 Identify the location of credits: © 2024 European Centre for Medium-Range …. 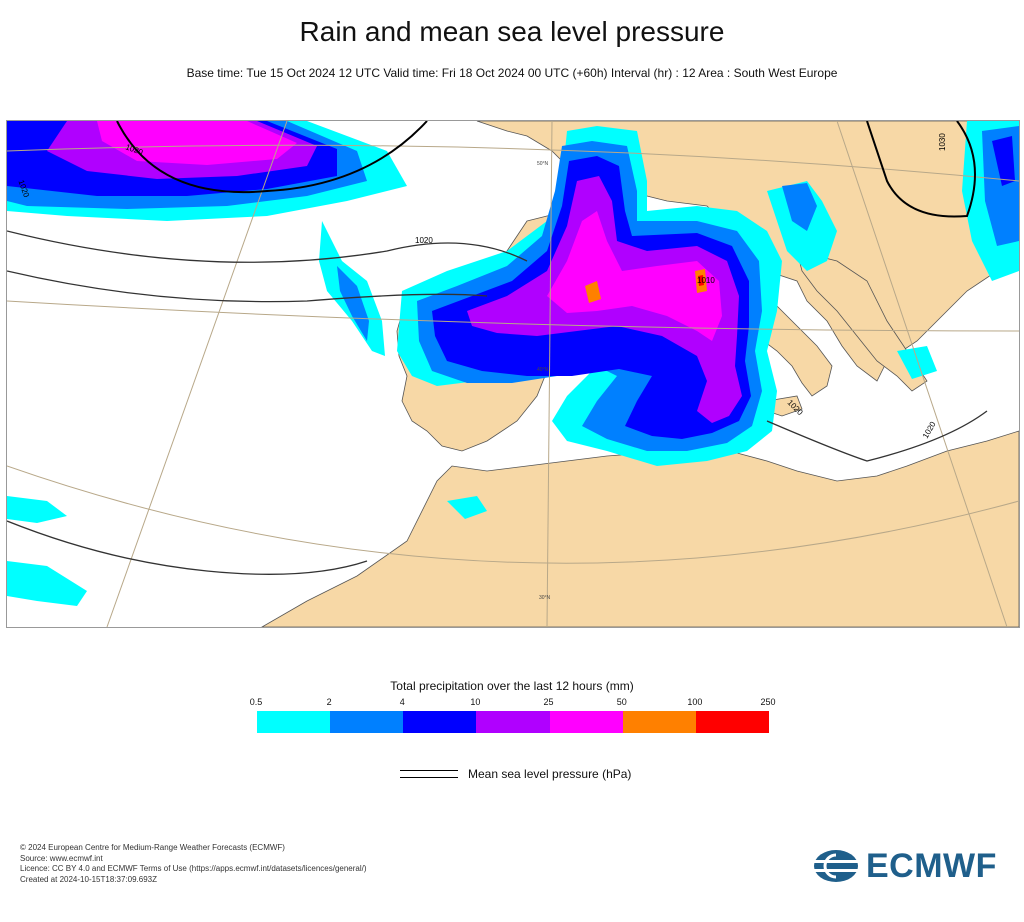
(193, 864).